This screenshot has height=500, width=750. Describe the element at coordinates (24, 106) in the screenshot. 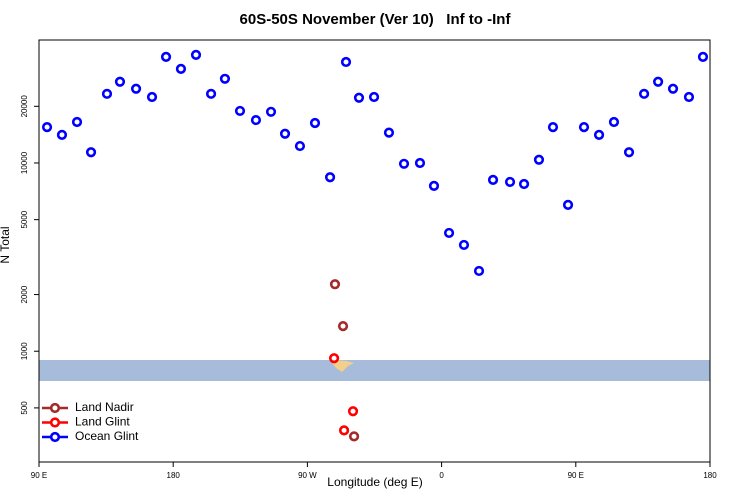

I see `y-tick-label: 20000` at that location.